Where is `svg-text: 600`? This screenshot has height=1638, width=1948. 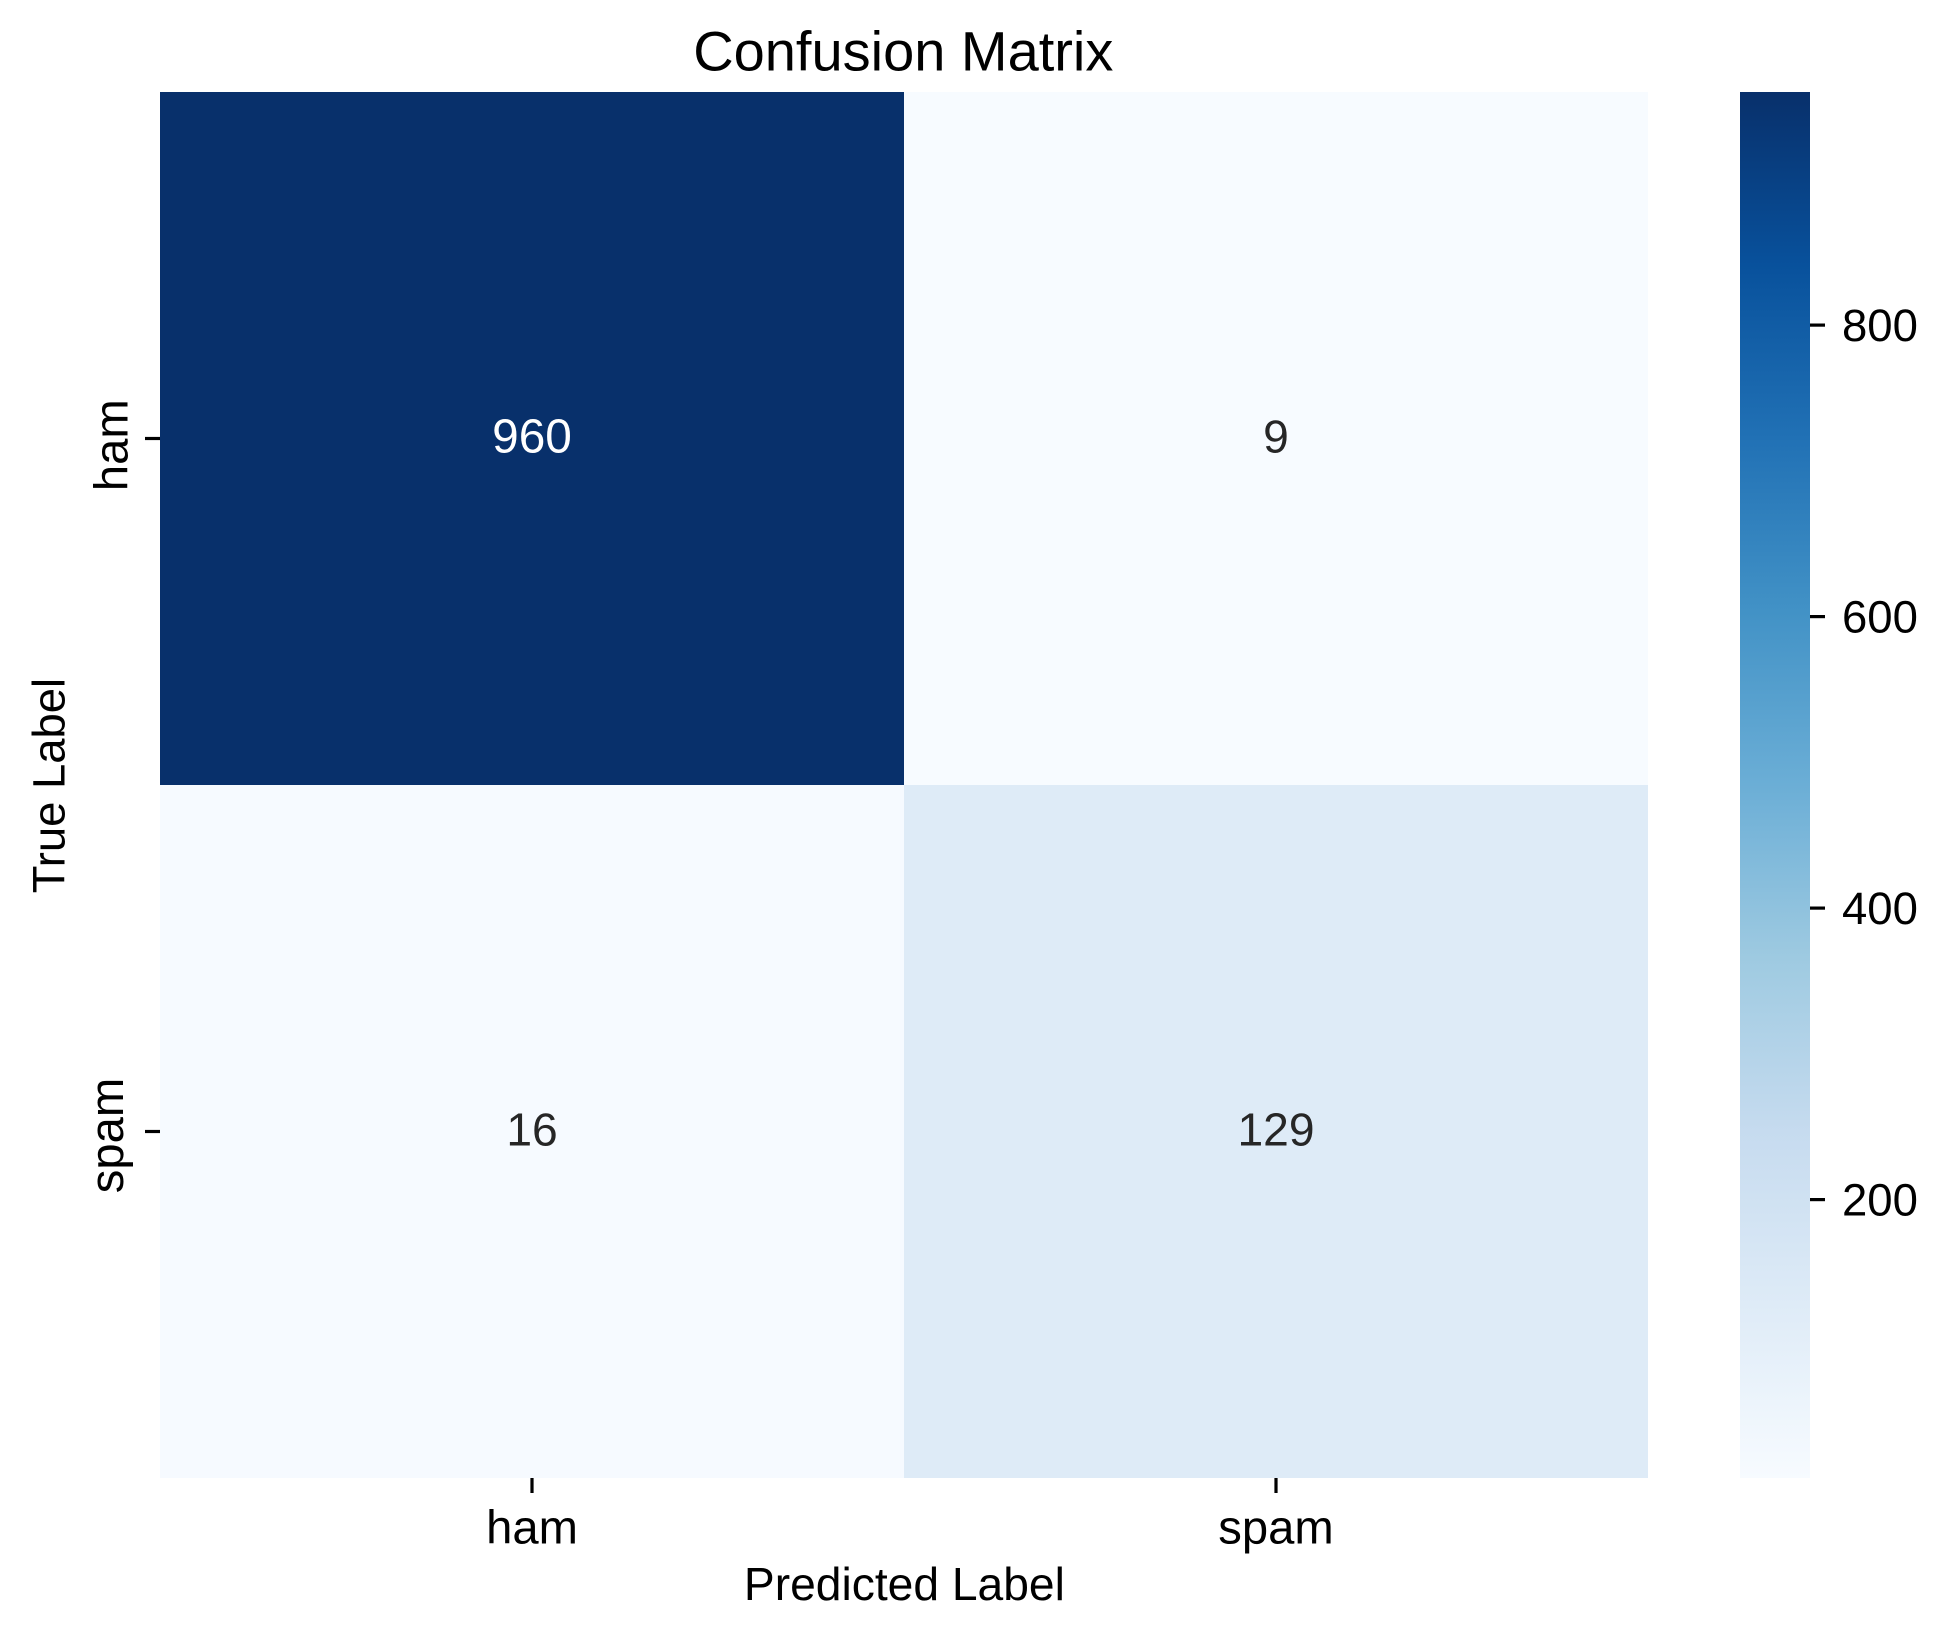 svg-text: 600 is located at coordinates (1880, 617).